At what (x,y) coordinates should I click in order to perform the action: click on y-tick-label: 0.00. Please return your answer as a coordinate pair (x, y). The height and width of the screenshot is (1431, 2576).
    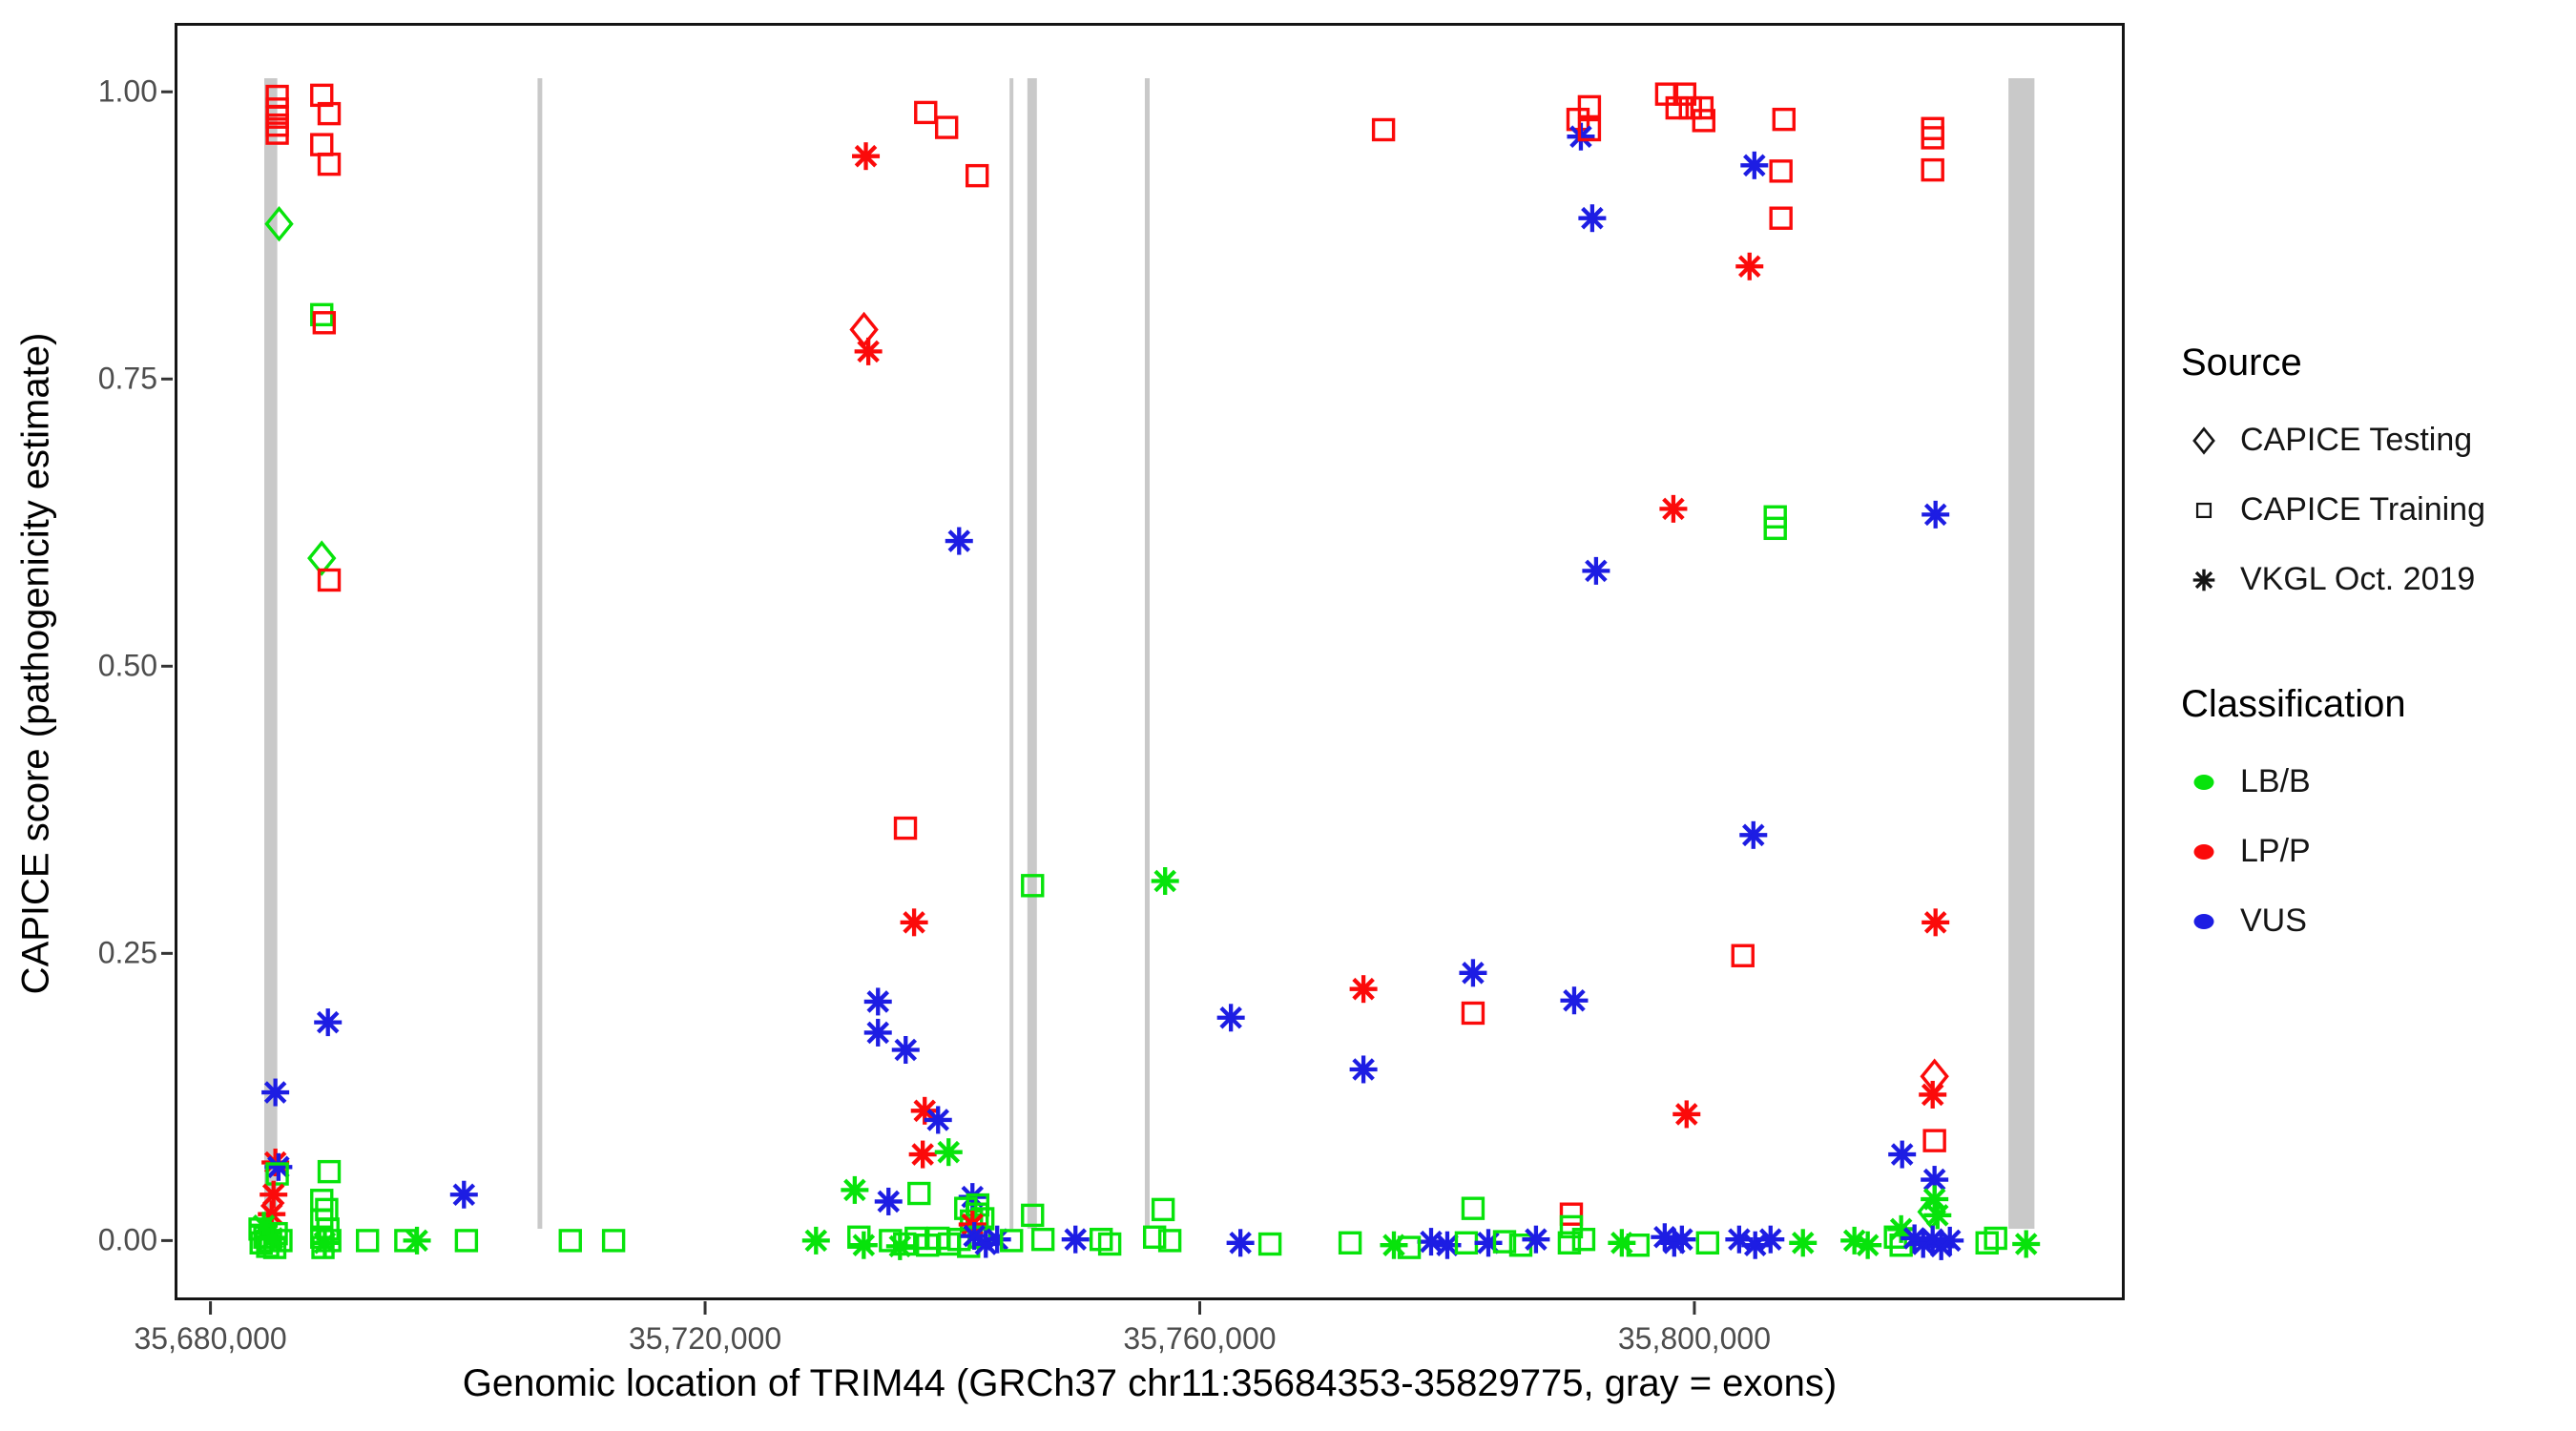
    Looking at the image, I should click on (127, 1239).